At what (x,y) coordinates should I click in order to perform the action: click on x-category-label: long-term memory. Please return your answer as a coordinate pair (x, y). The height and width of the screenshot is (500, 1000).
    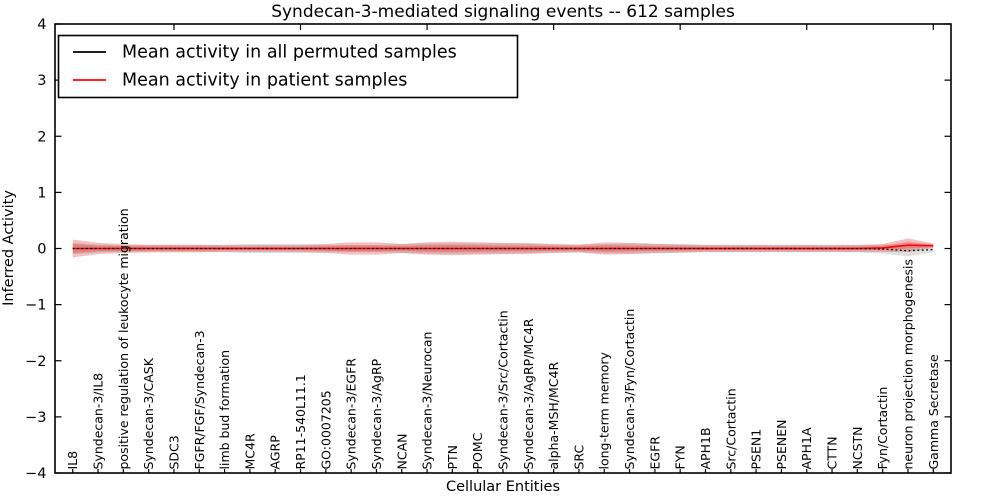
    Looking at the image, I should click on (604, 411).